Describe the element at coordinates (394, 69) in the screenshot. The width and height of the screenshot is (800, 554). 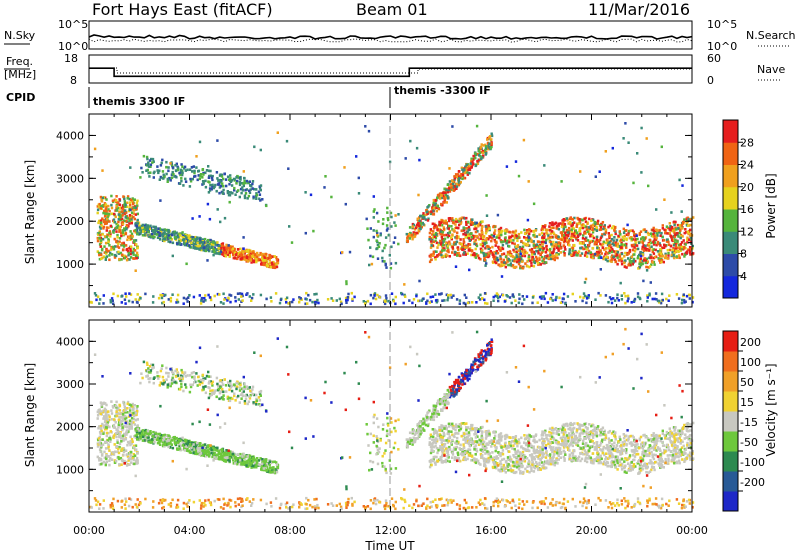
I see `freq-strip: Freq. [MHz] 18 8 60 0 Nave` at that location.